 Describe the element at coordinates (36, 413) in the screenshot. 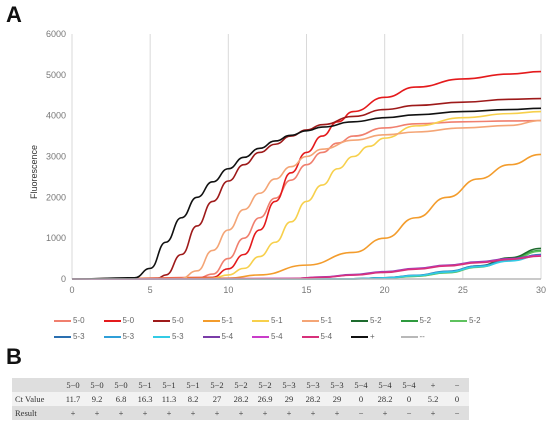

I see `row-label: Result` at that location.